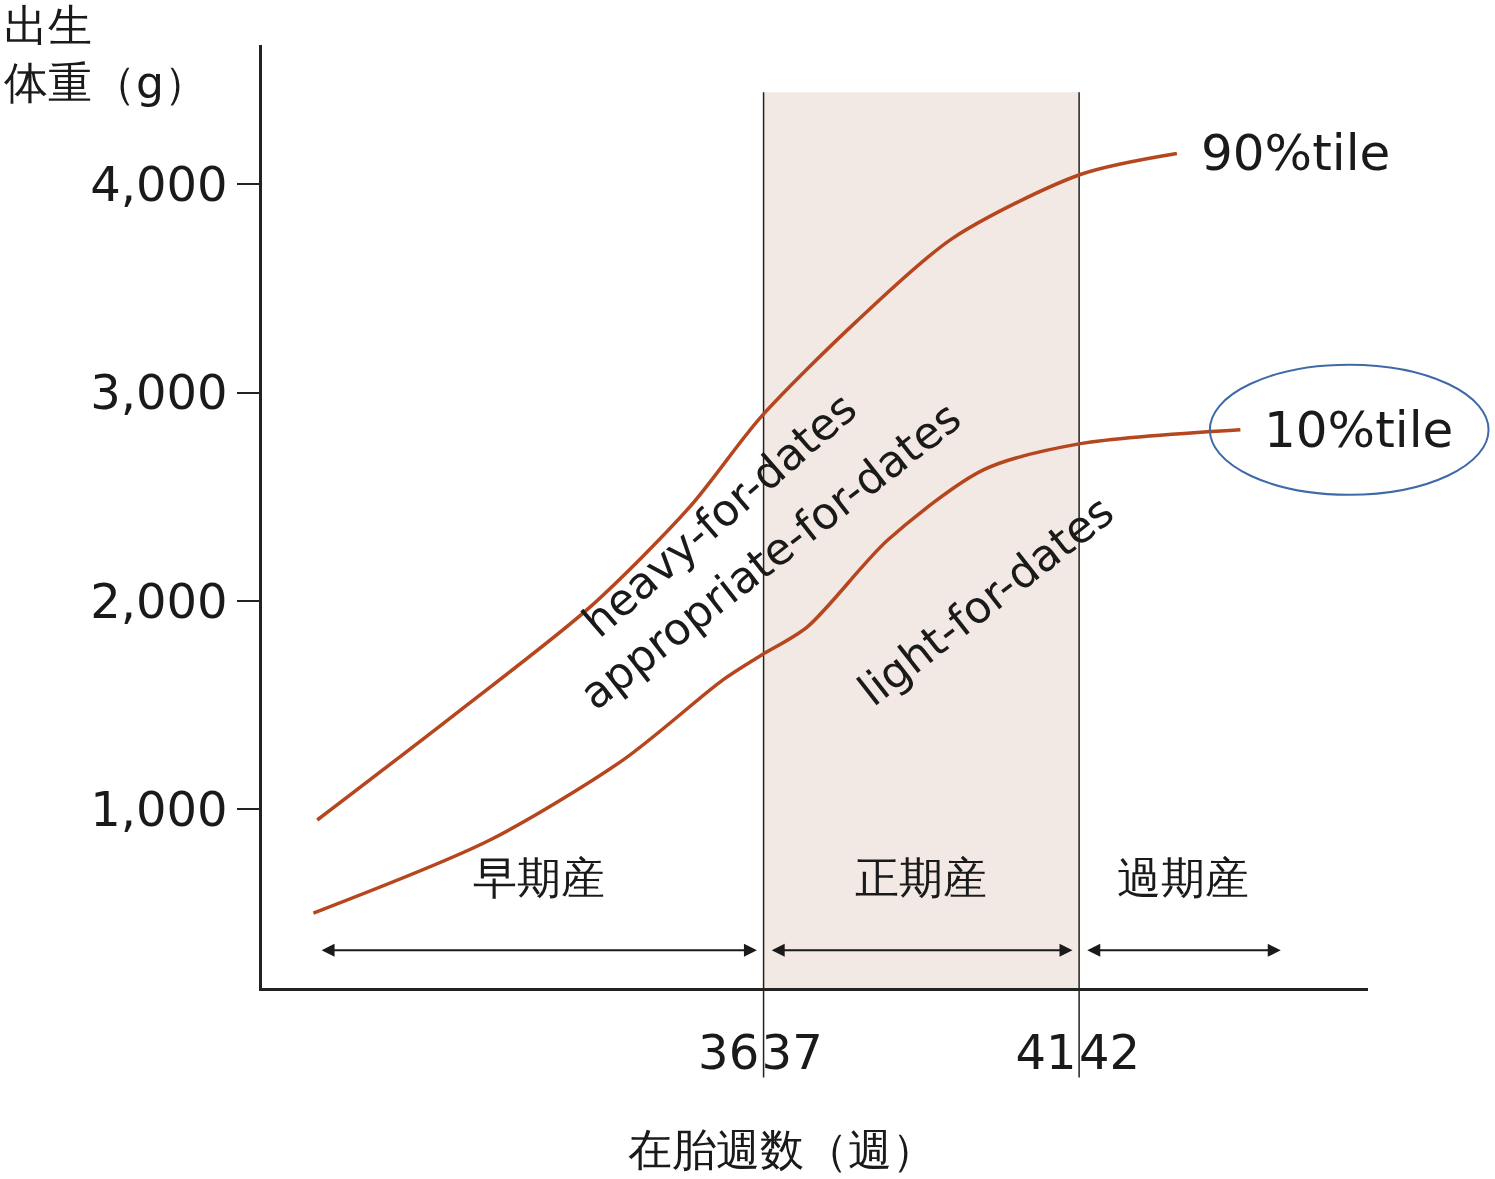  Describe the element at coordinates (729, 1052) in the screenshot. I see `x-tick-label: 36` at that location.